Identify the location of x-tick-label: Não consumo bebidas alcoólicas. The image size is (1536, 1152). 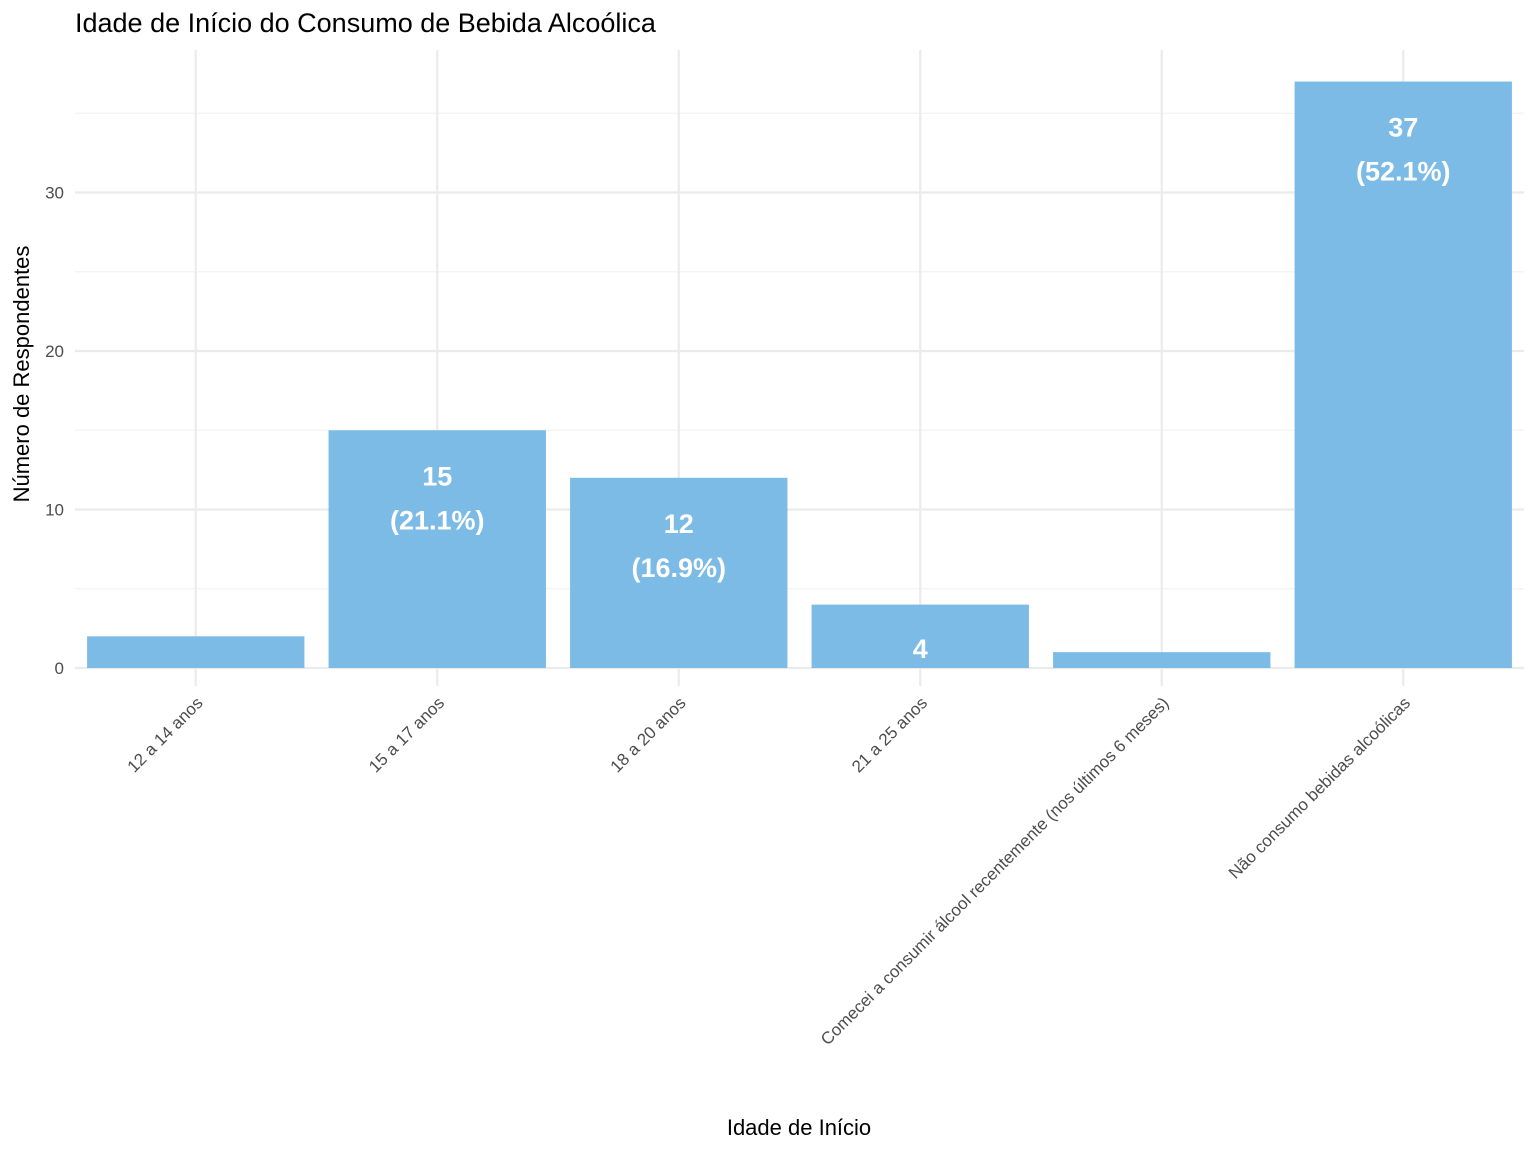
(1319, 787).